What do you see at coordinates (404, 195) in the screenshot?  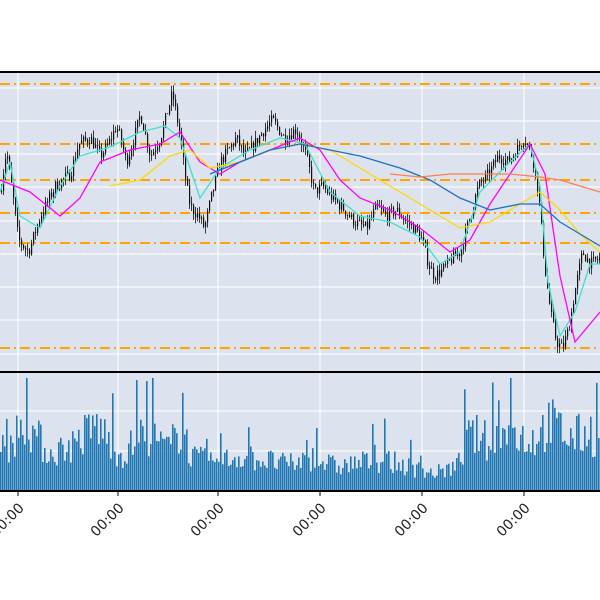 I see `moving-average-line` at bounding box center [404, 195].